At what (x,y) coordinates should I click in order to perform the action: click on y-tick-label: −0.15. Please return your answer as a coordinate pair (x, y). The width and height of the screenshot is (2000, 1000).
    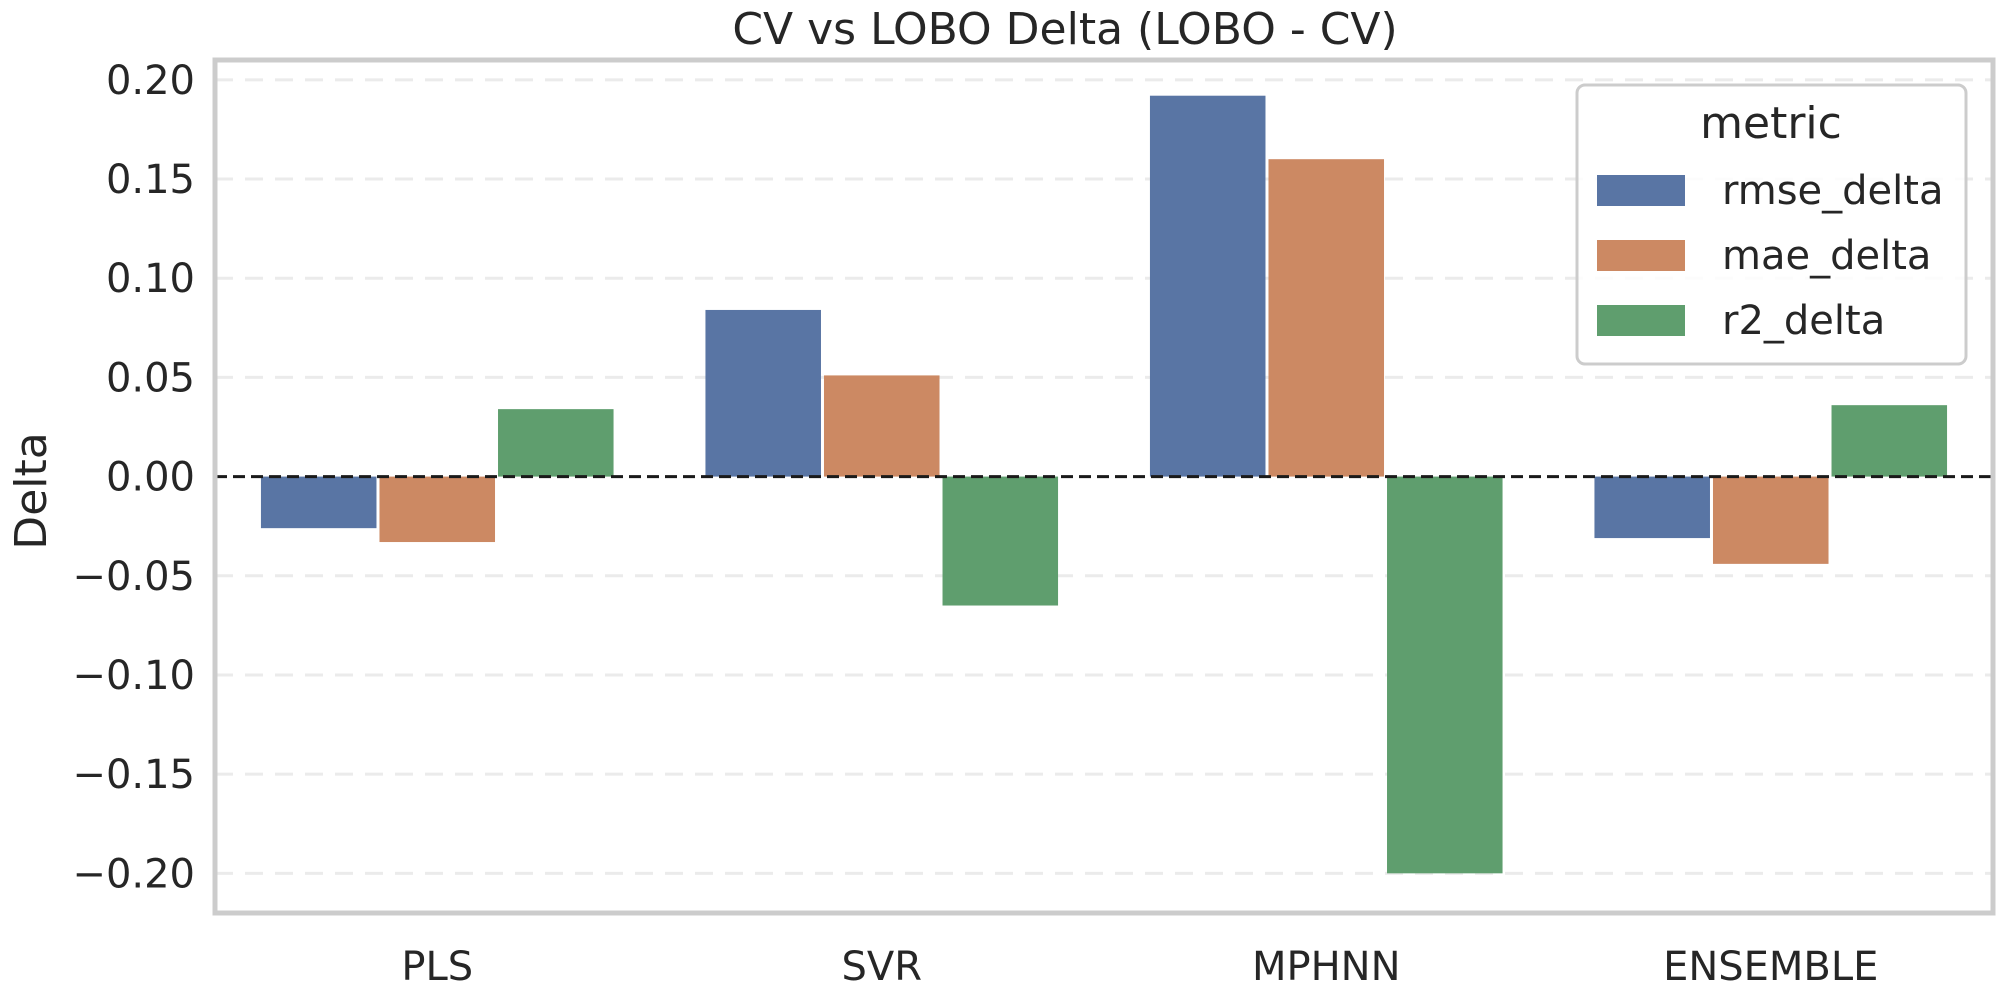
    Looking at the image, I should click on (133, 775).